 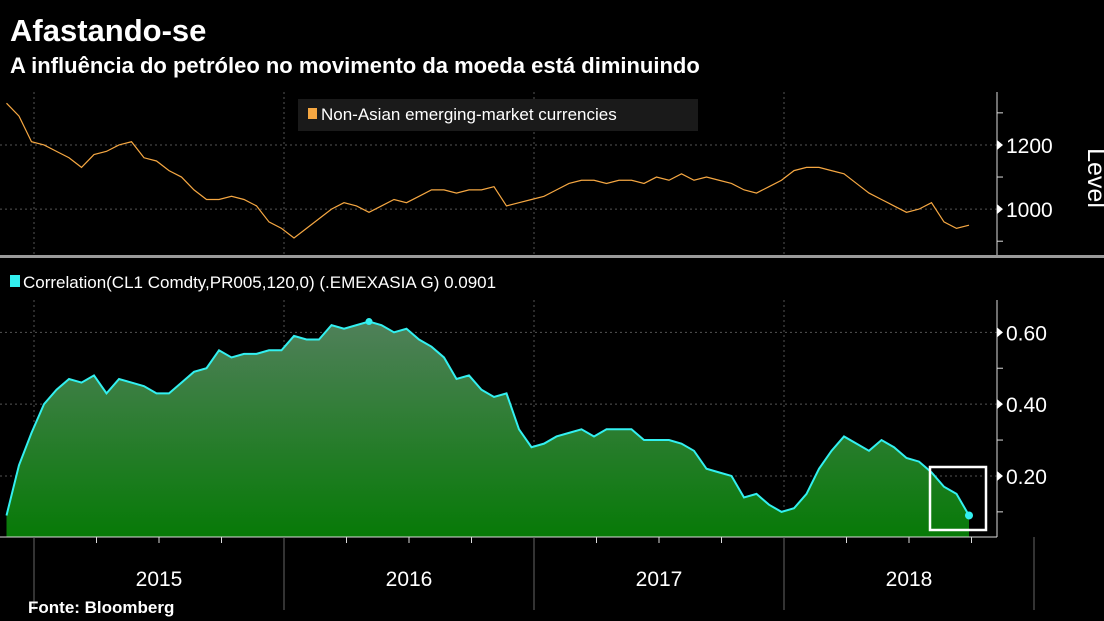 What do you see at coordinates (159, 579) in the screenshot?
I see `x-tick-label: 2015` at bounding box center [159, 579].